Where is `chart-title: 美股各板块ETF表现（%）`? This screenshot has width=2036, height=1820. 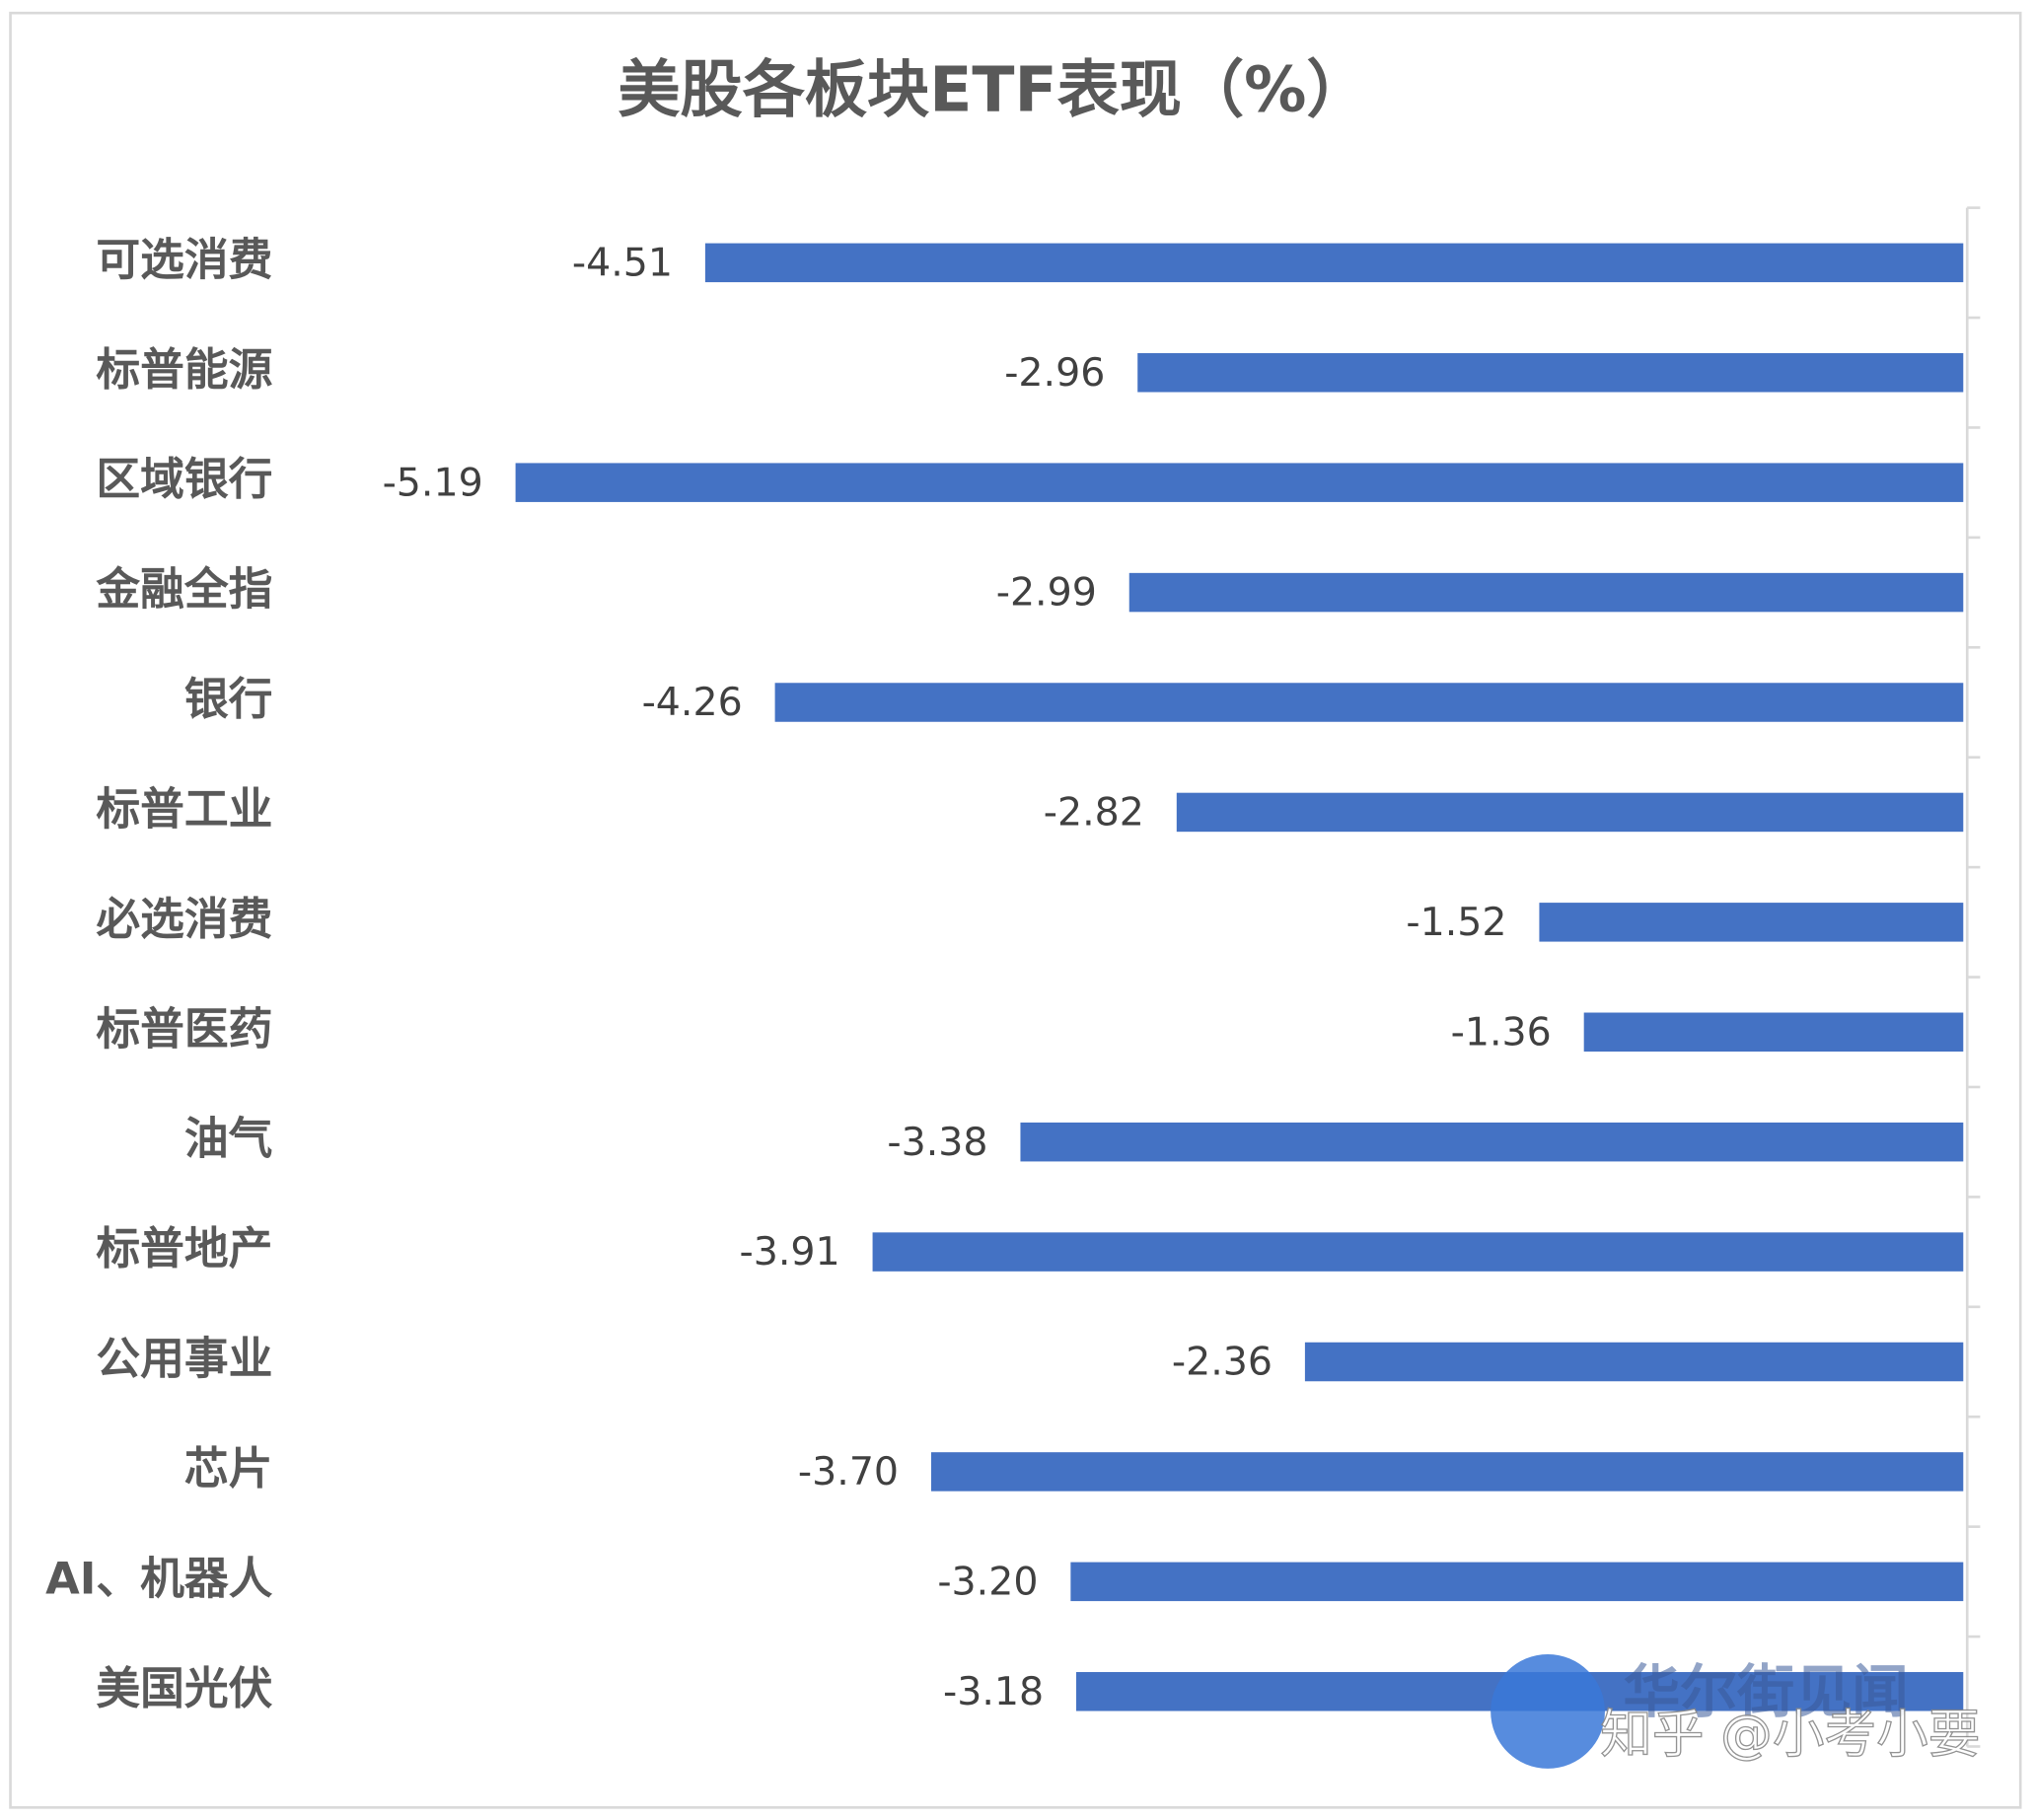 chart-title: 美股各板块ETF表现（%） is located at coordinates (993, 88).